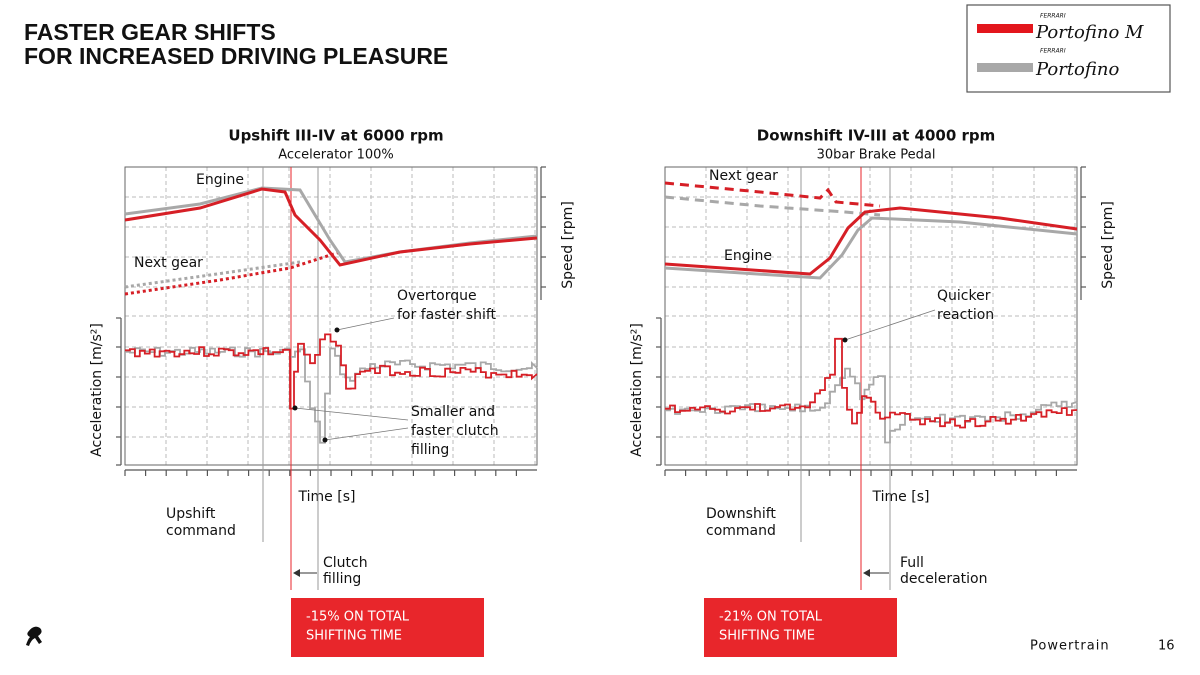  I want to click on footer-section: Powertrain, so click(1070, 646).